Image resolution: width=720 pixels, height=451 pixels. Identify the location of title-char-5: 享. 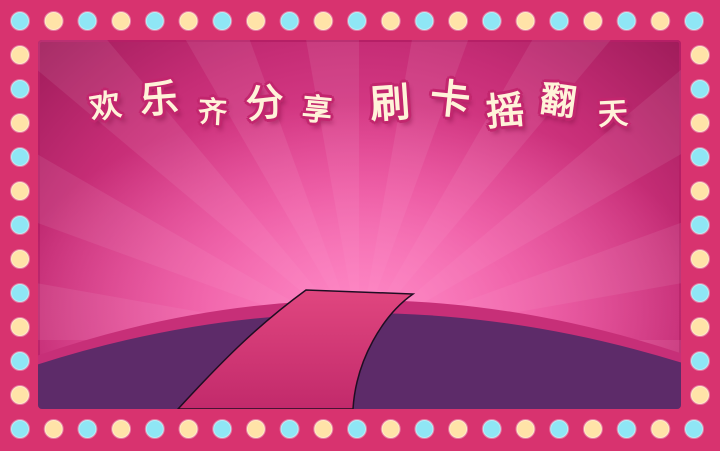
(317, 110).